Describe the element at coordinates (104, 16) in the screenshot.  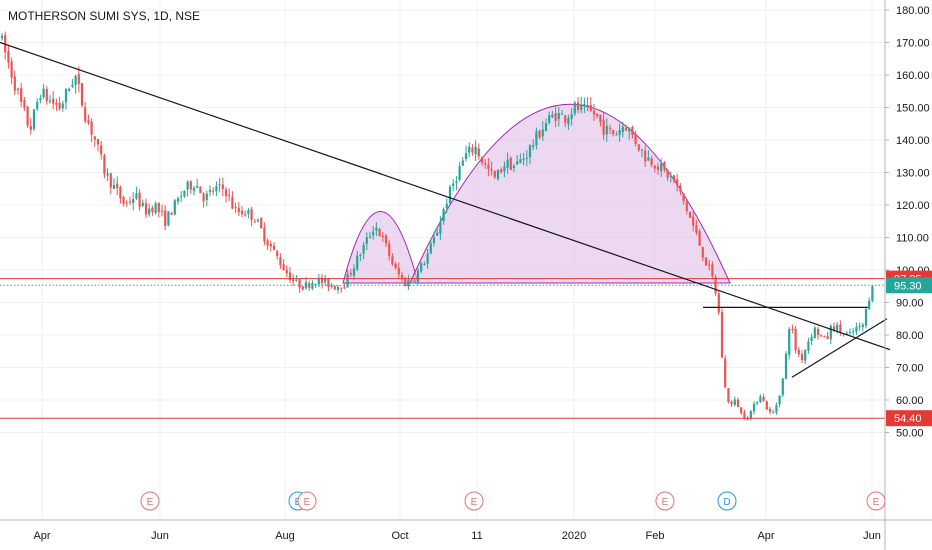
I see `chart-title: MOTHERSON SUMI SYS, 1D, NSE` at that location.